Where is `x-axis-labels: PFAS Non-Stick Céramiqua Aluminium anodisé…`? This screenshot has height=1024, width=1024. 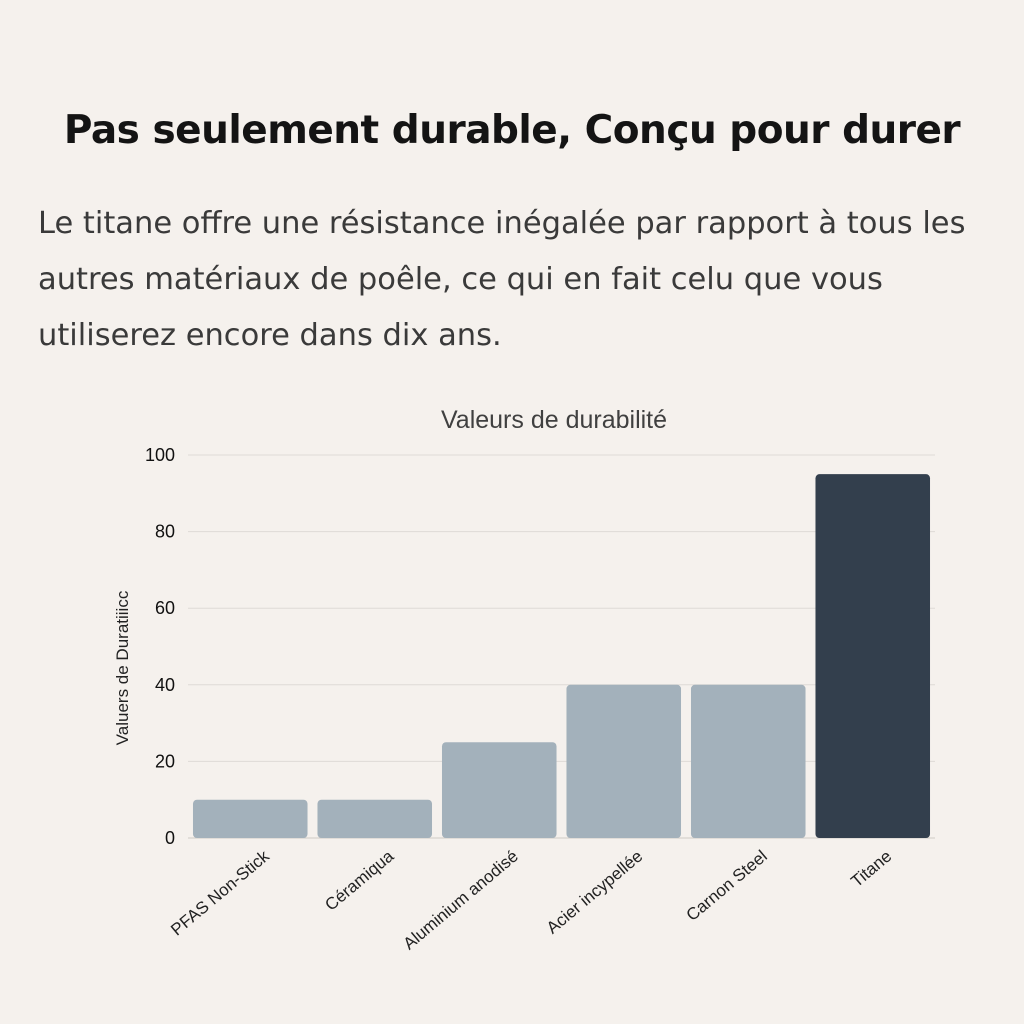
x-axis-labels: PFAS Non-Stick Céramiqua Aluminium anodisé… is located at coordinates (531, 899).